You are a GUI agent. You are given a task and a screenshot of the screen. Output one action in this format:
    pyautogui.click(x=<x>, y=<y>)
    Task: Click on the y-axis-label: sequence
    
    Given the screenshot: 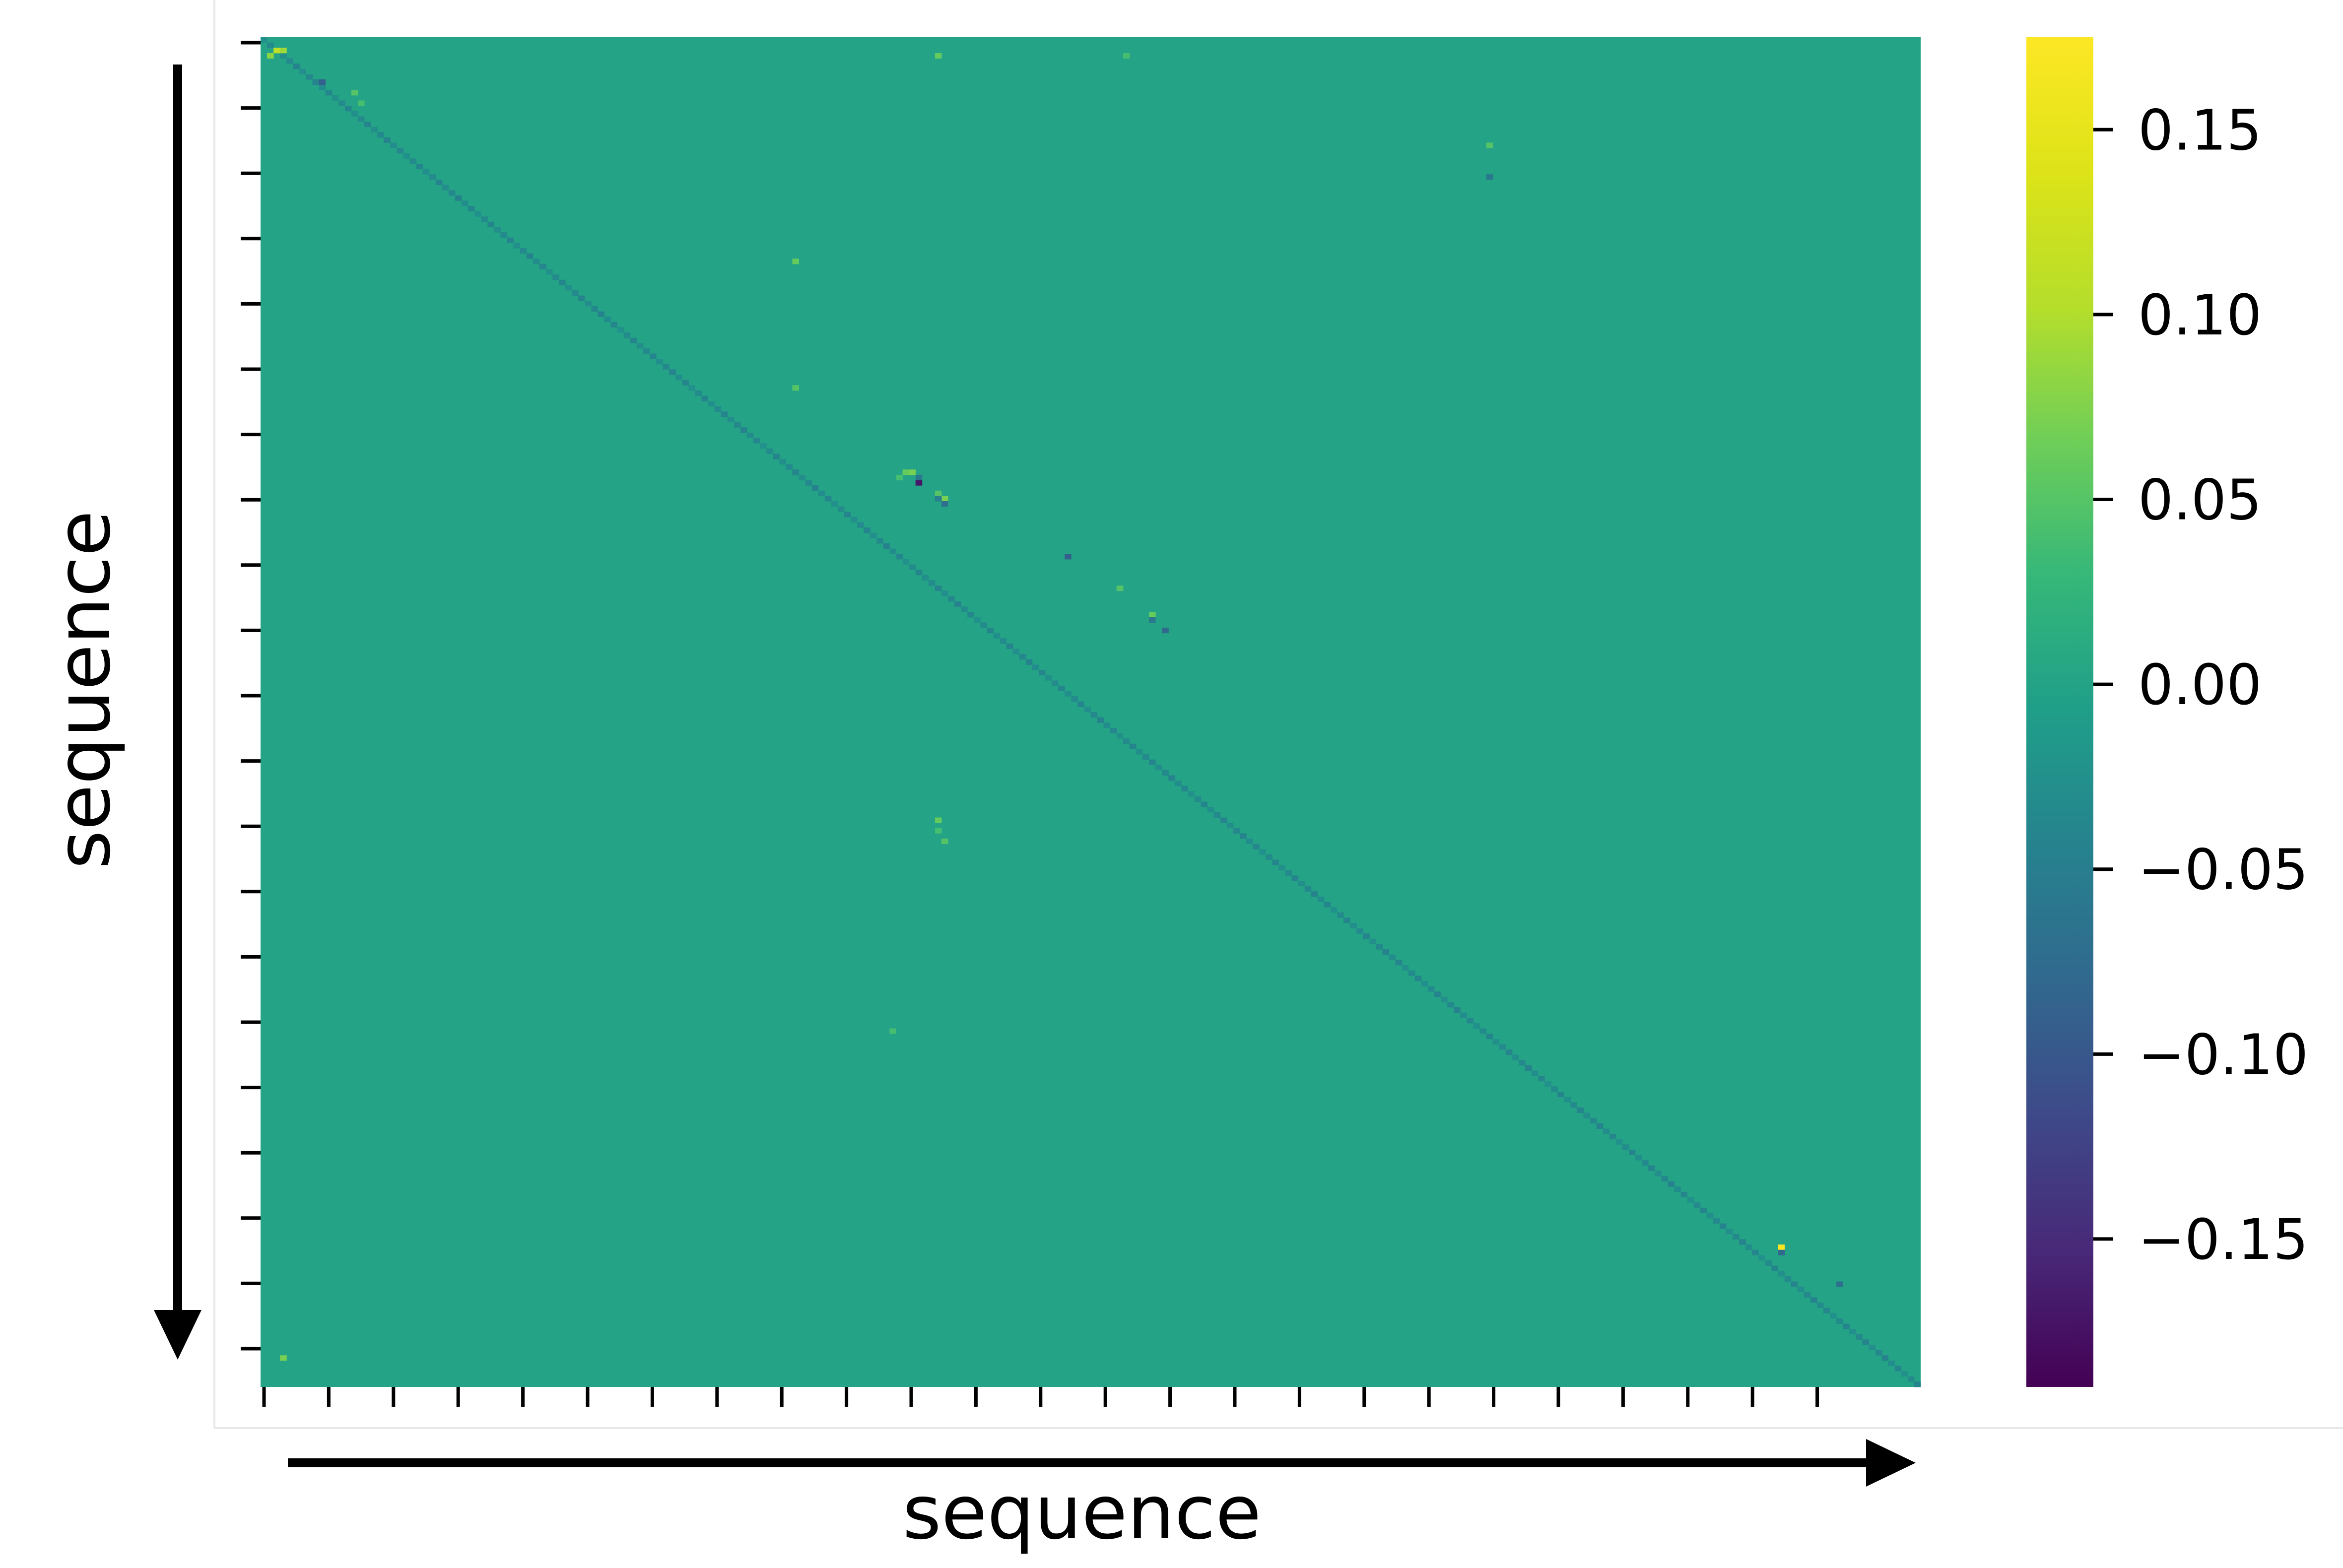 What is the action you would take?
    pyautogui.click(x=84, y=690)
    